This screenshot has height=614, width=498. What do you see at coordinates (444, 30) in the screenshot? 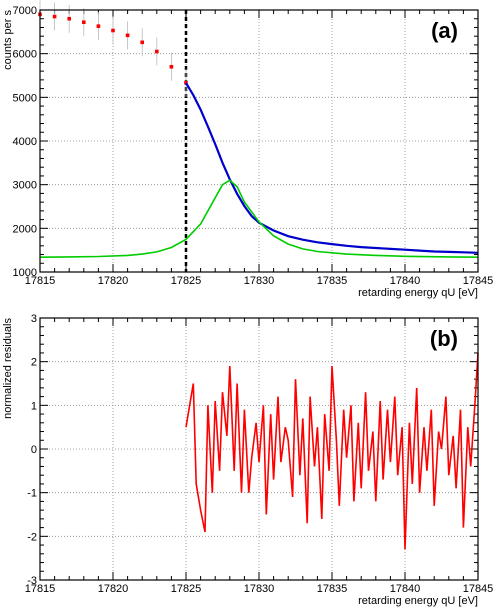
I see `panel-label: (a)` at bounding box center [444, 30].